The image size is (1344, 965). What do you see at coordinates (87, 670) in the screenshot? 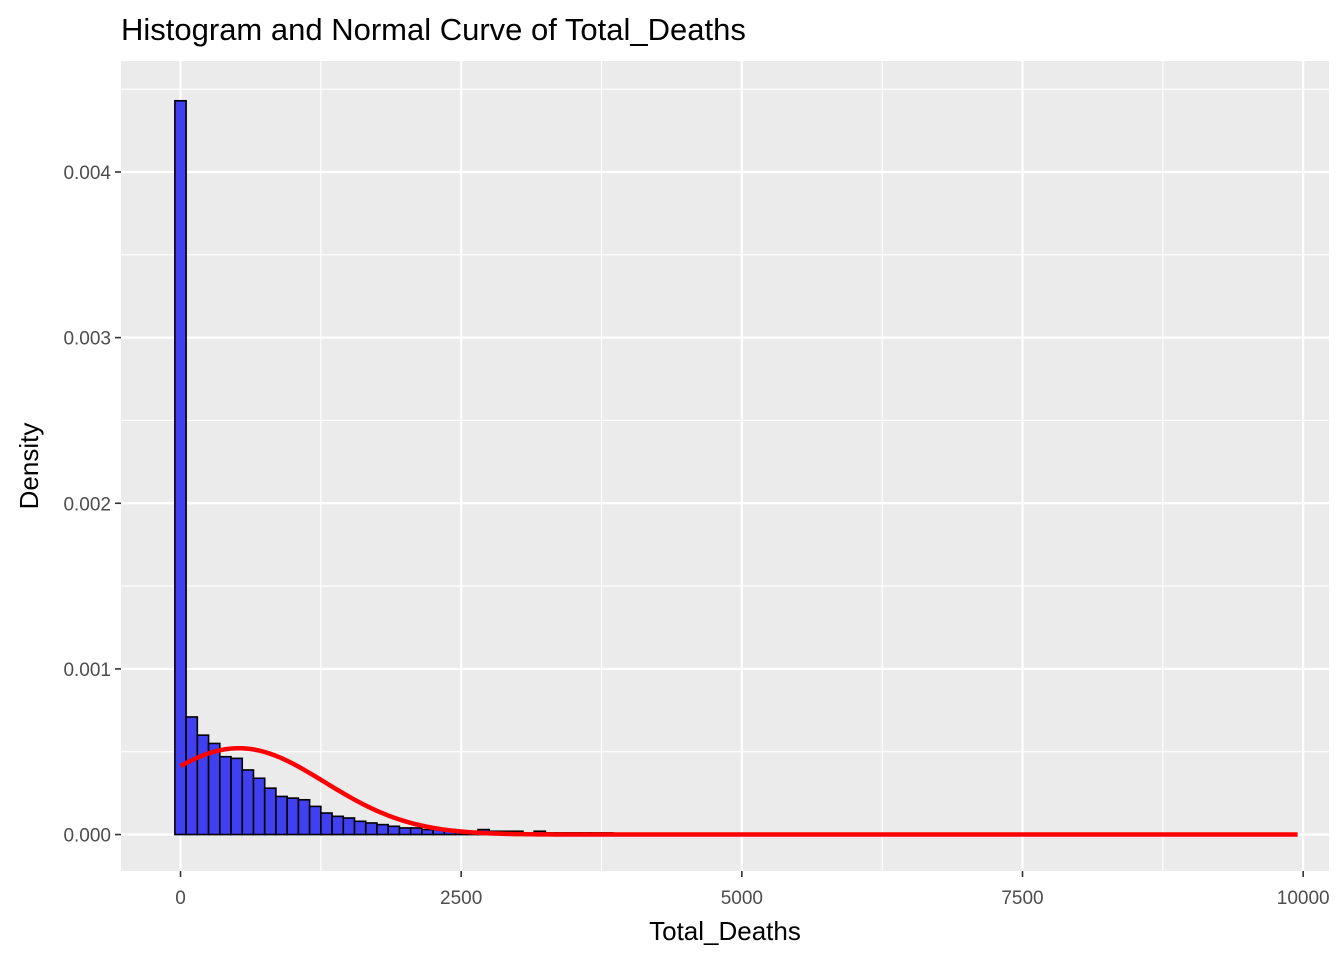
I see `y-tick-label: 0.001` at bounding box center [87, 670].